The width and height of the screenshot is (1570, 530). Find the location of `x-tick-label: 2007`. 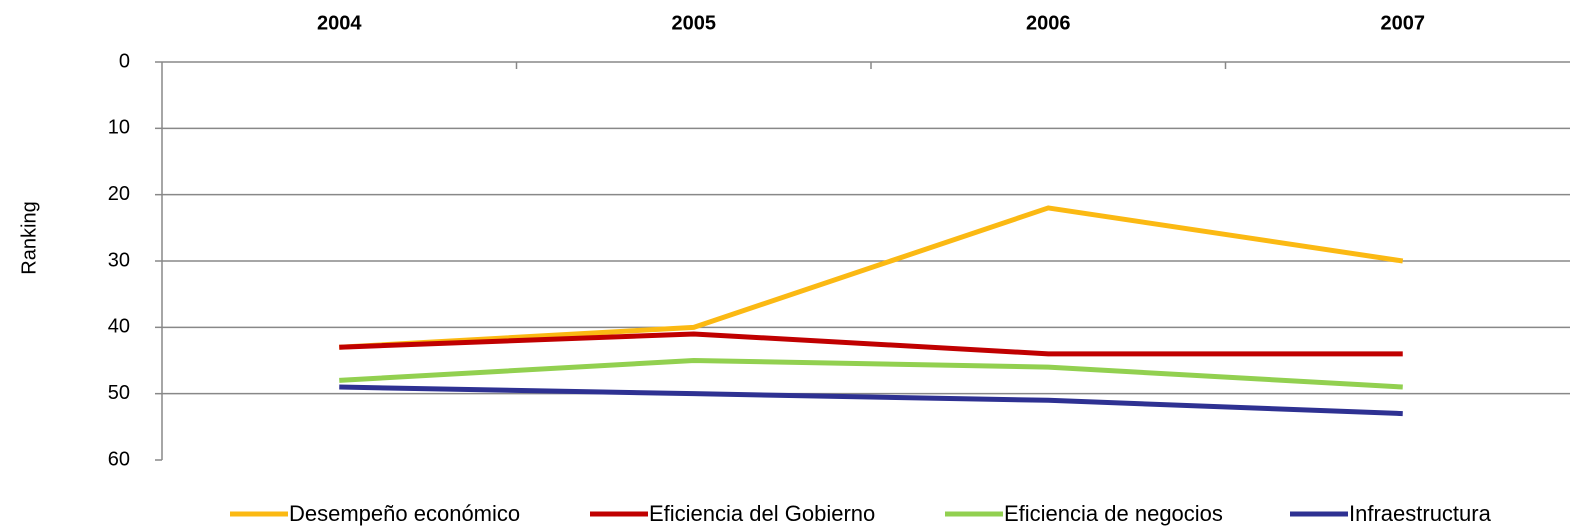

x-tick-label: 2007 is located at coordinates (1403, 23).